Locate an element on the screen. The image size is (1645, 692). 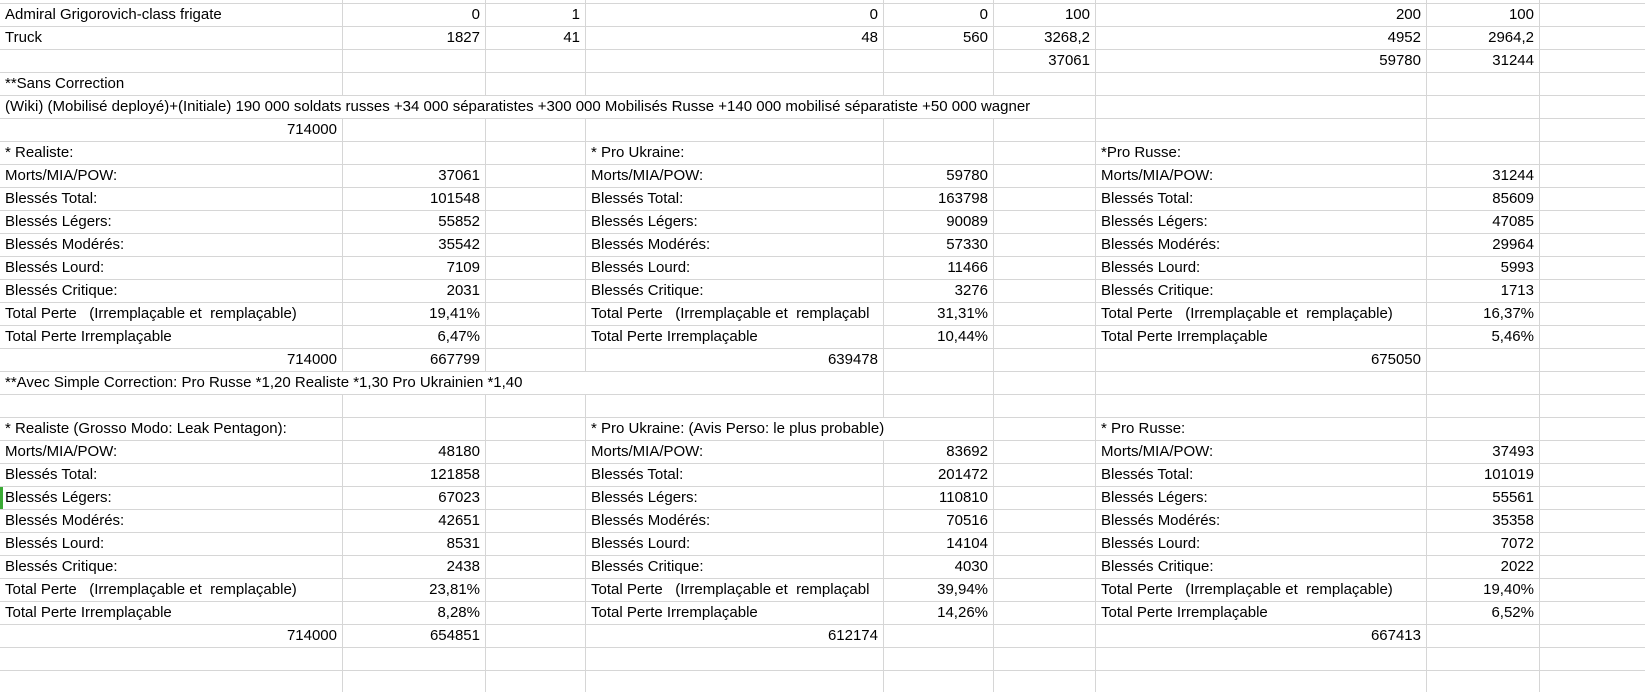
cell-value: 55852 is located at coordinates (414, 222).